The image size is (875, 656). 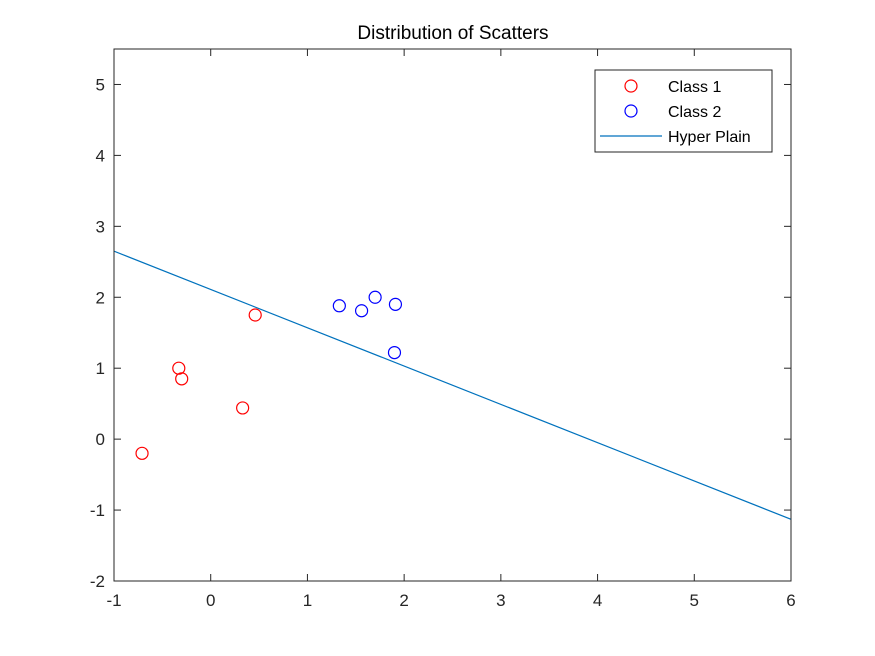 What do you see at coordinates (113, 600) in the screenshot?
I see `x-tick-label: -1` at bounding box center [113, 600].